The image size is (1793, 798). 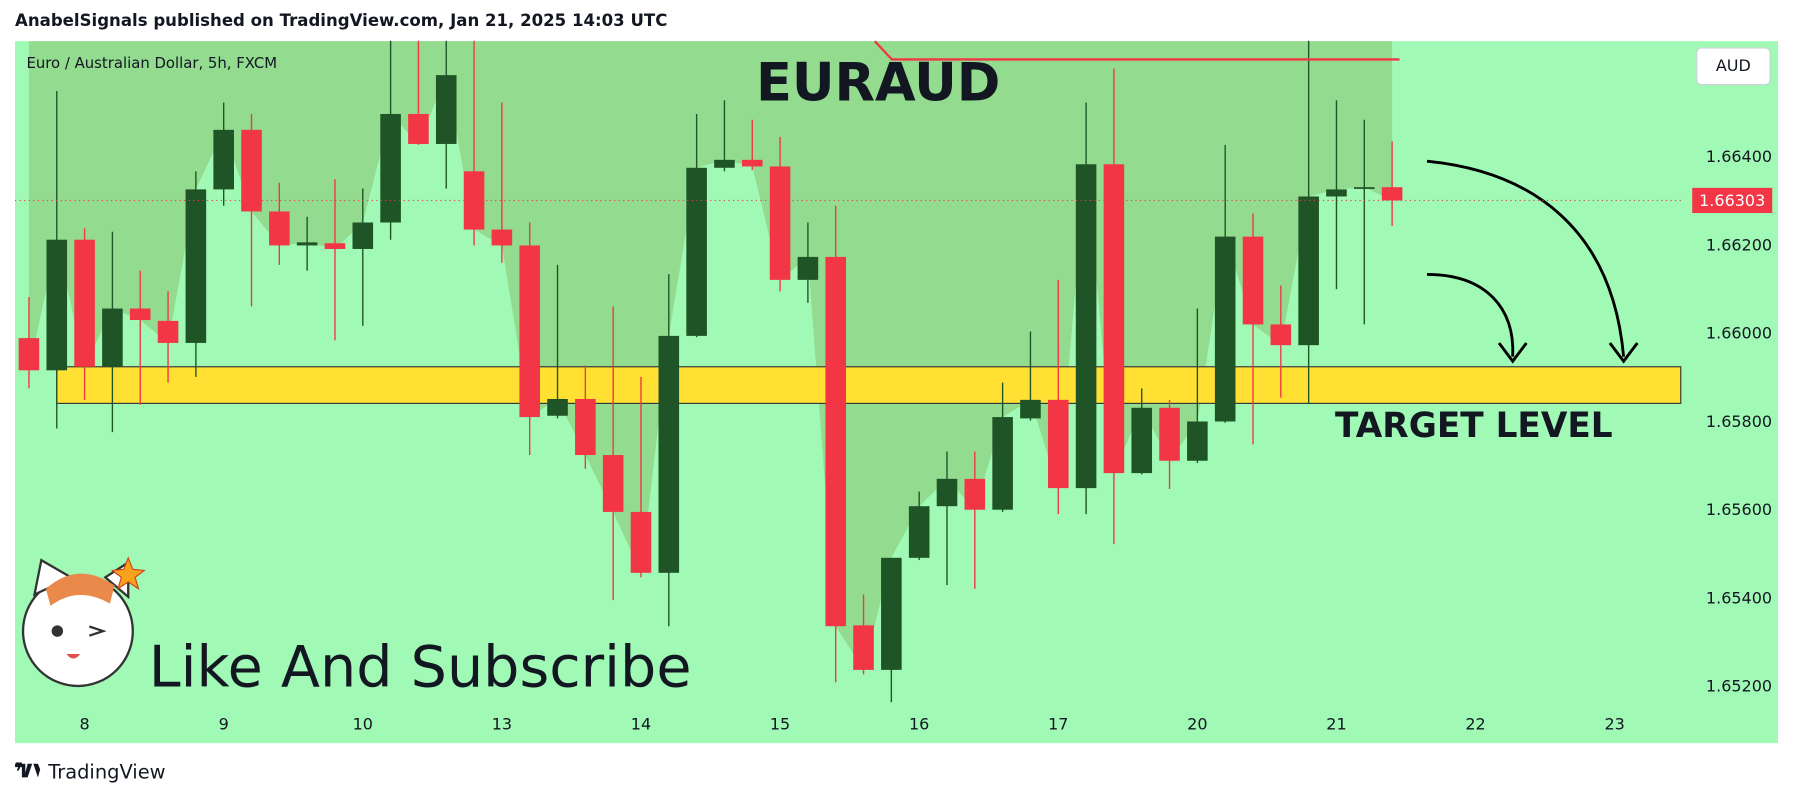 What do you see at coordinates (1058, 723) in the screenshot?
I see `x-tick-label: 17` at bounding box center [1058, 723].